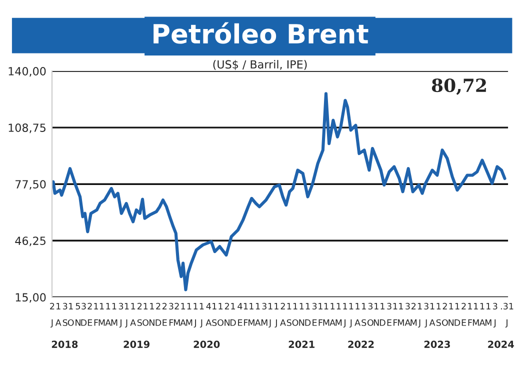 The height and width of the screenshot is (380, 520). Describe the element at coordinates (501, 344) in the screenshot. I see `x2-tick-label: 2024` at that location.